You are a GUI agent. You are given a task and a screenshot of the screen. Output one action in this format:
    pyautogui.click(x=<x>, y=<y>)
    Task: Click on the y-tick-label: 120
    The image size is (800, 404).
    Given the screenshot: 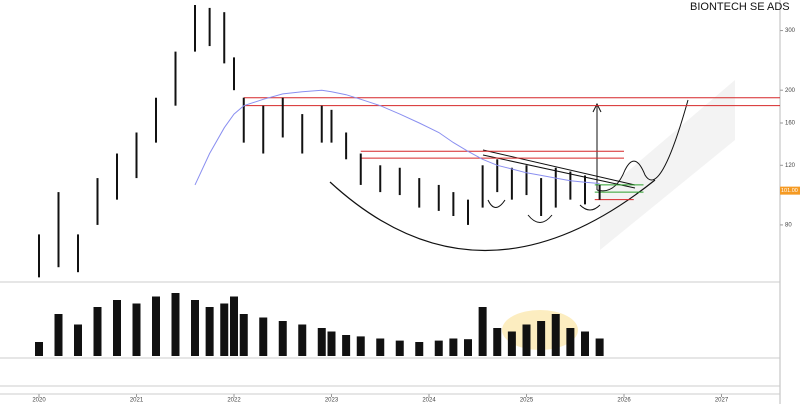 What is the action you would take?
    pyautogui.click(x=790, y=166)
    